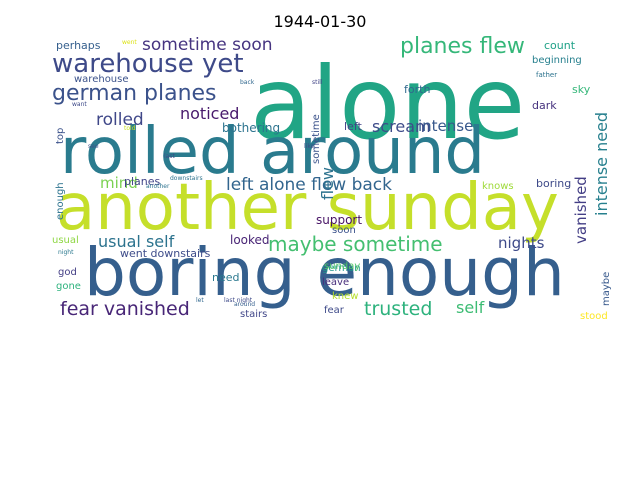 This screenshot has width=640, height=480. Describe the element at coordinates (388, 103) in the screenshot. I see `word-alone: alone` at that location.